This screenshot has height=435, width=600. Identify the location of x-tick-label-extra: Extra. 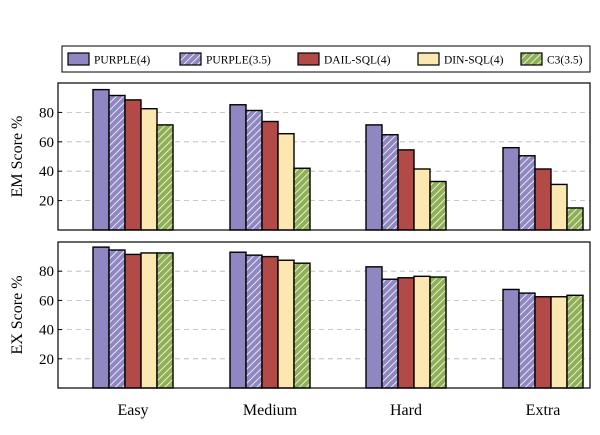
(543, 410).